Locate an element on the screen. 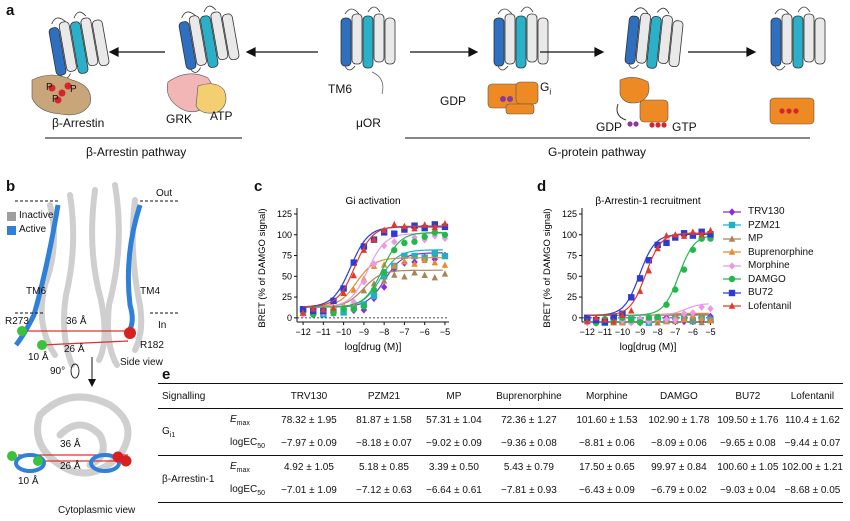  x-tick-label: −7 is located at coordinates (675, 332).